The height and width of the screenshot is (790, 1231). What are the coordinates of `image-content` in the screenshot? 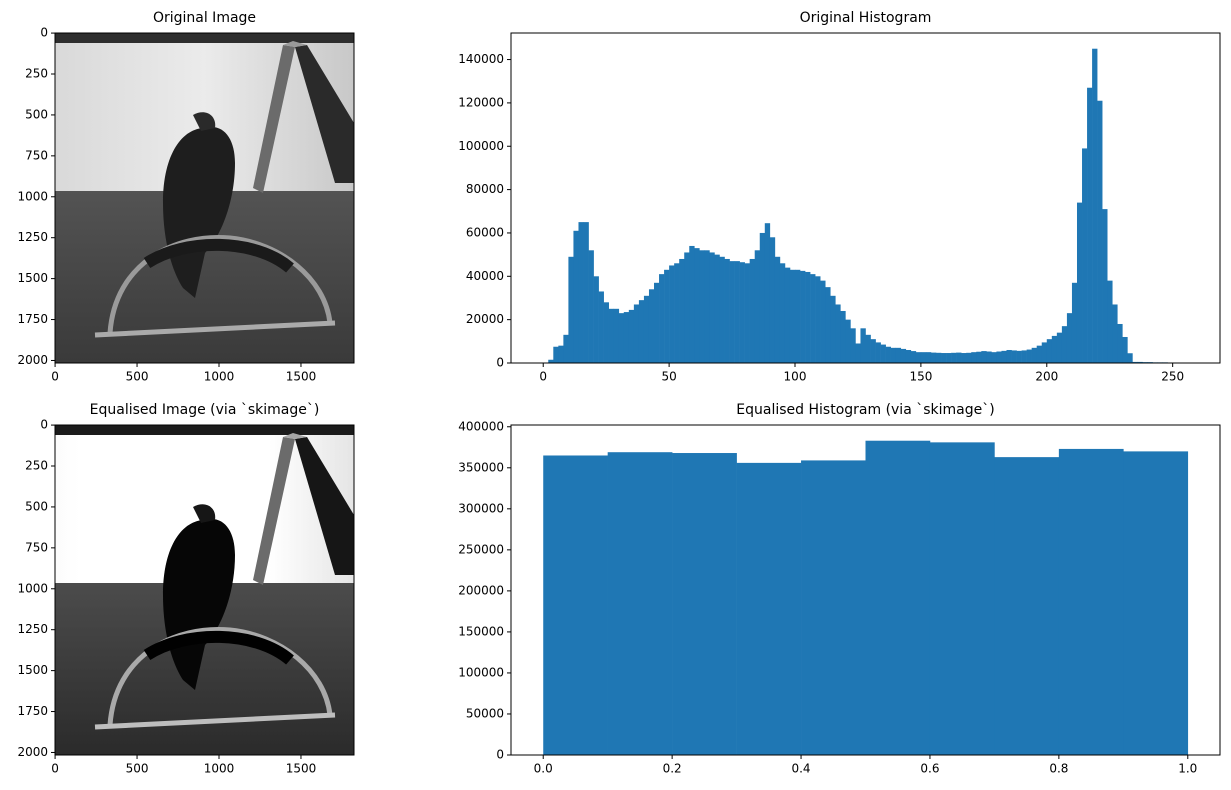 It's located at (204, 590).